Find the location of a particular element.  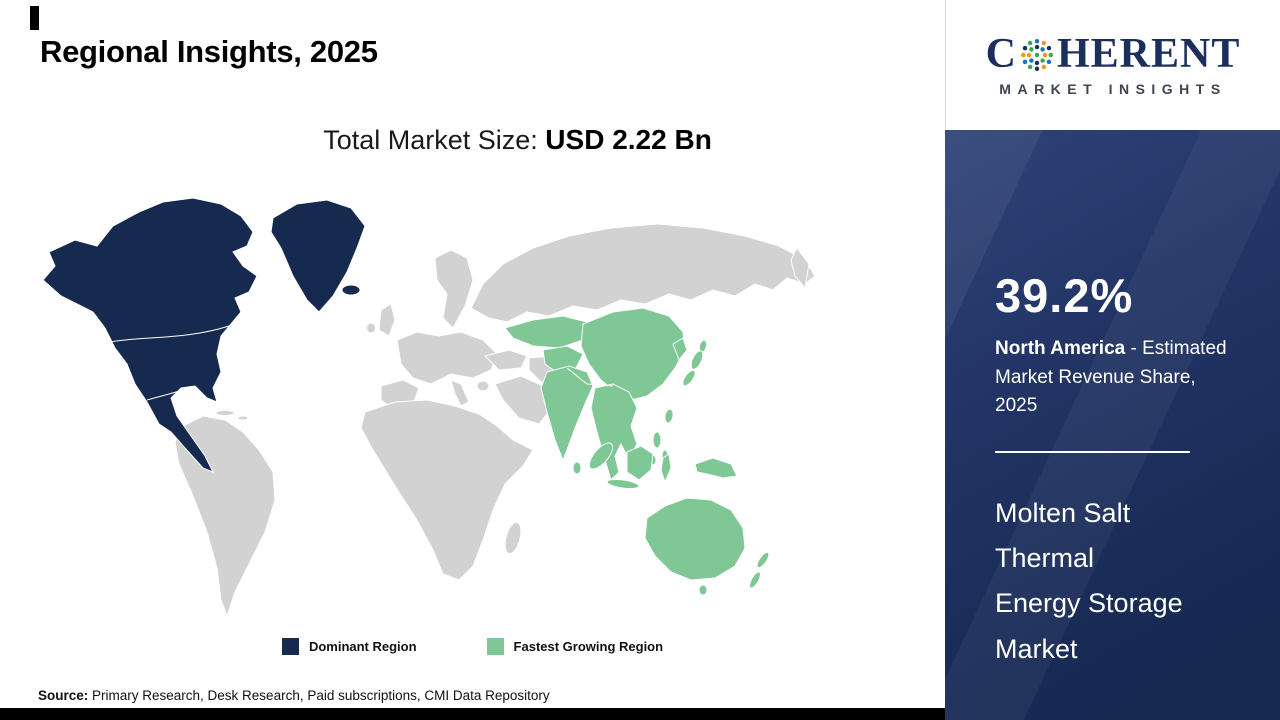

brand-wordmark: C HERENT is located at coordinates (1113, 54).